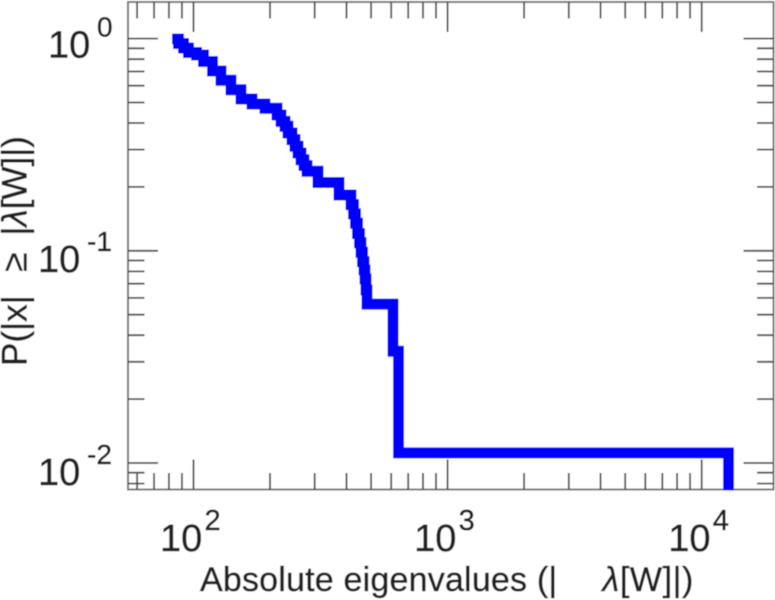  What do you see at coordinates (213, 521) in the screenshot?
I see `svg-text: 2` at bounding box center [213, 521].